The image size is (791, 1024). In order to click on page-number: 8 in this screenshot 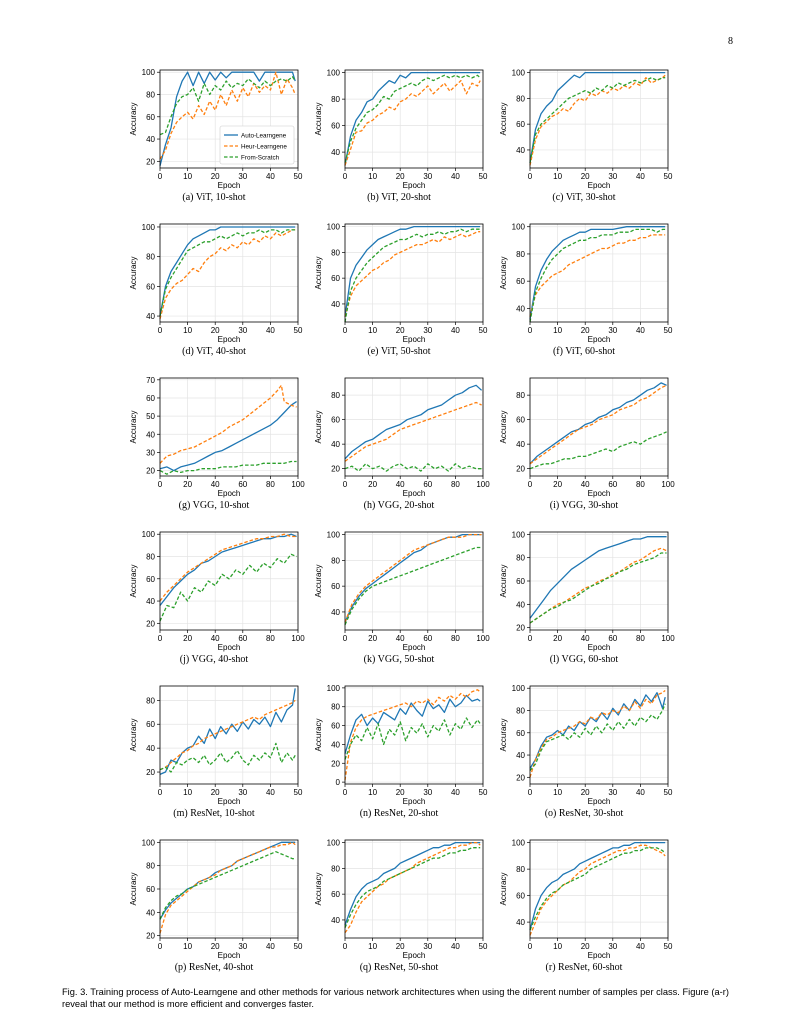, I will do `click(730, 41)`.